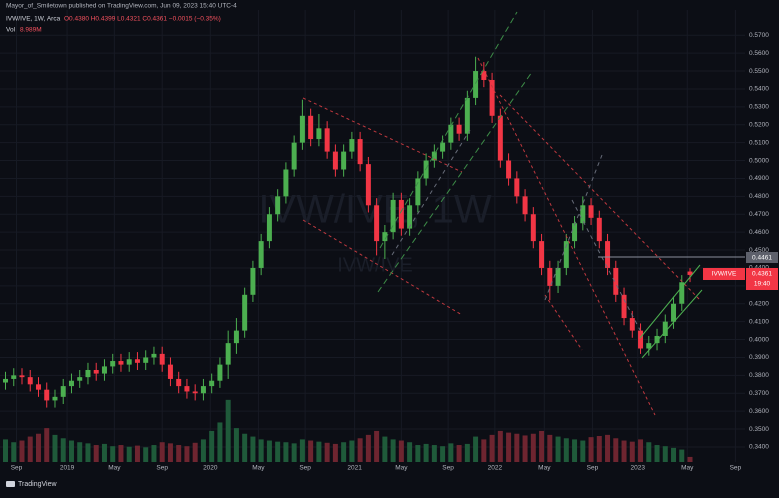 This screenshot has height=498, width=779. I want to click on last-price: 0.4361, so click(762, 274).